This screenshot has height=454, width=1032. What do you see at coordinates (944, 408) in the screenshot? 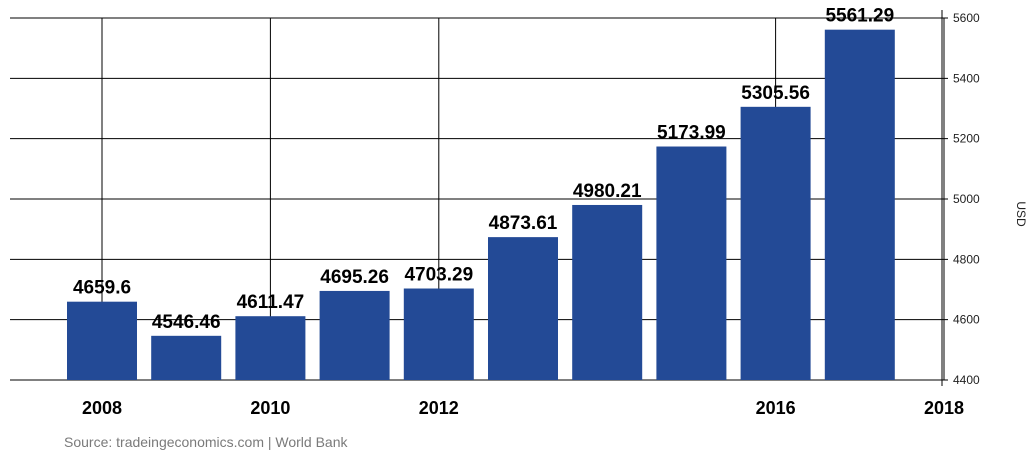
I see `x-tick-label: 2018` at bounding box center [944, 408].